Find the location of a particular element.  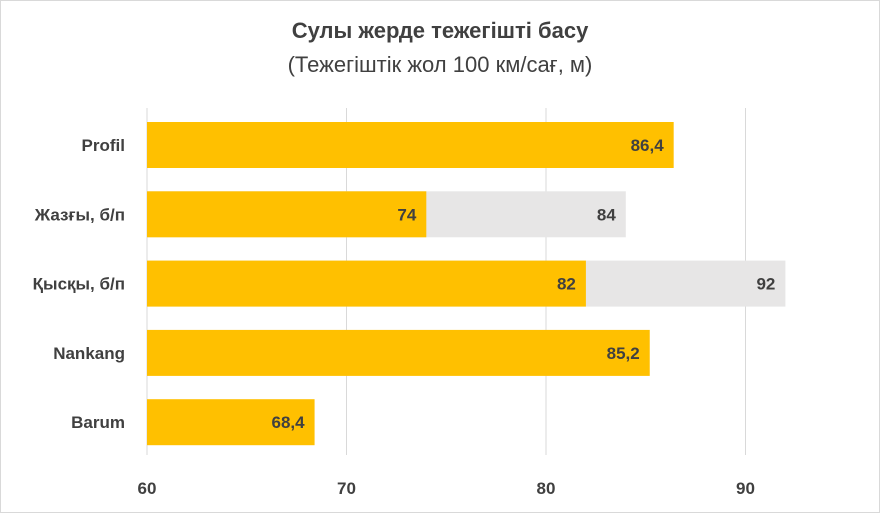

data-label: 85,2 is located at coordinates (623, 353).